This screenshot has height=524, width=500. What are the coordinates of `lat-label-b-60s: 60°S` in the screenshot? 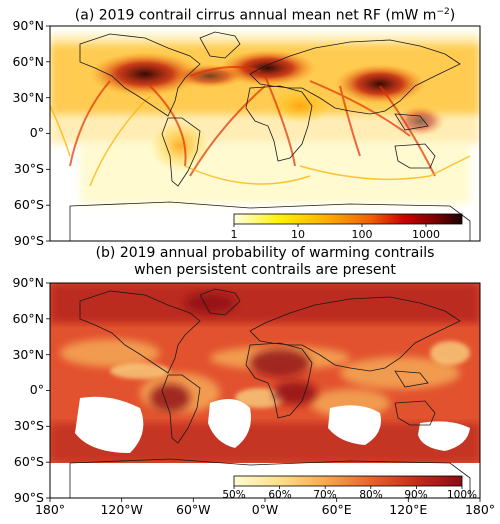 It's located at (28, 461).